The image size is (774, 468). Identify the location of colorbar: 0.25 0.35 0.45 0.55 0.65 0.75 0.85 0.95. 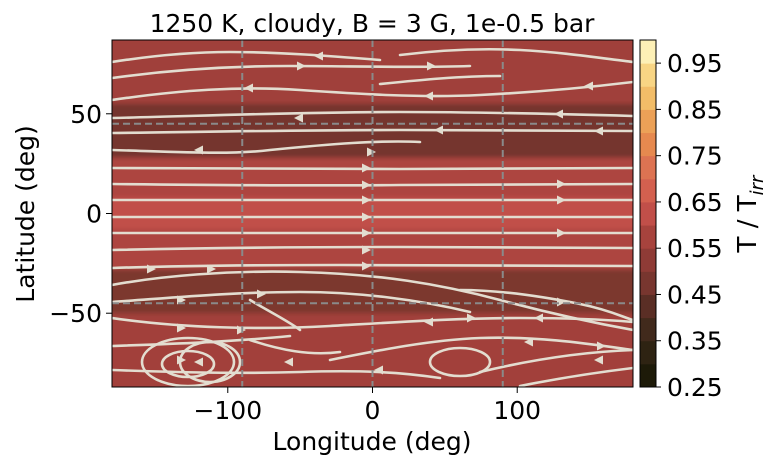
(681, 220).